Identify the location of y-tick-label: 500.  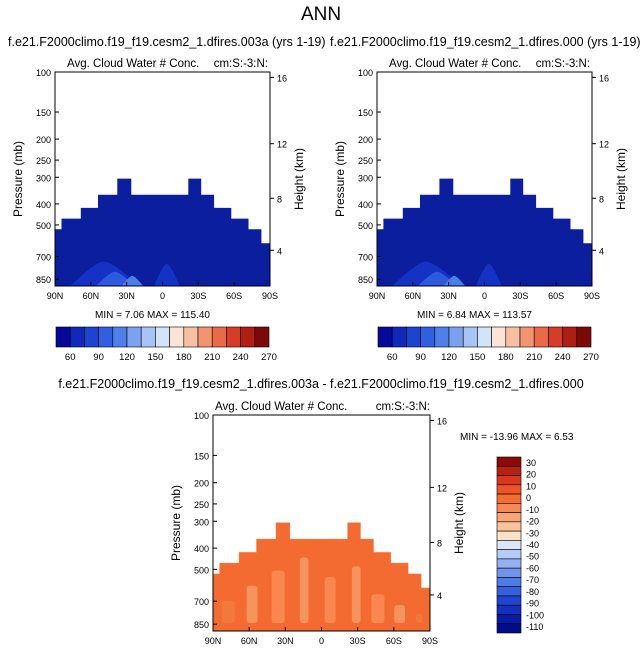
(43, 226).